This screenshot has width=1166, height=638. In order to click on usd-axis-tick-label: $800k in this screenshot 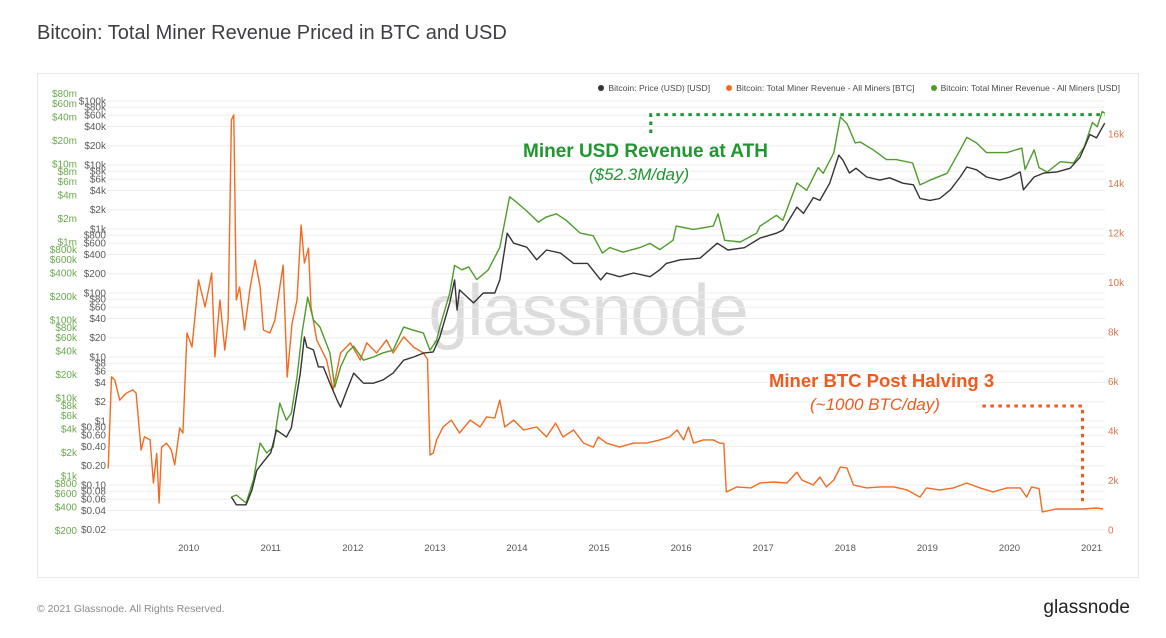, I will do `click(64, 250)`.